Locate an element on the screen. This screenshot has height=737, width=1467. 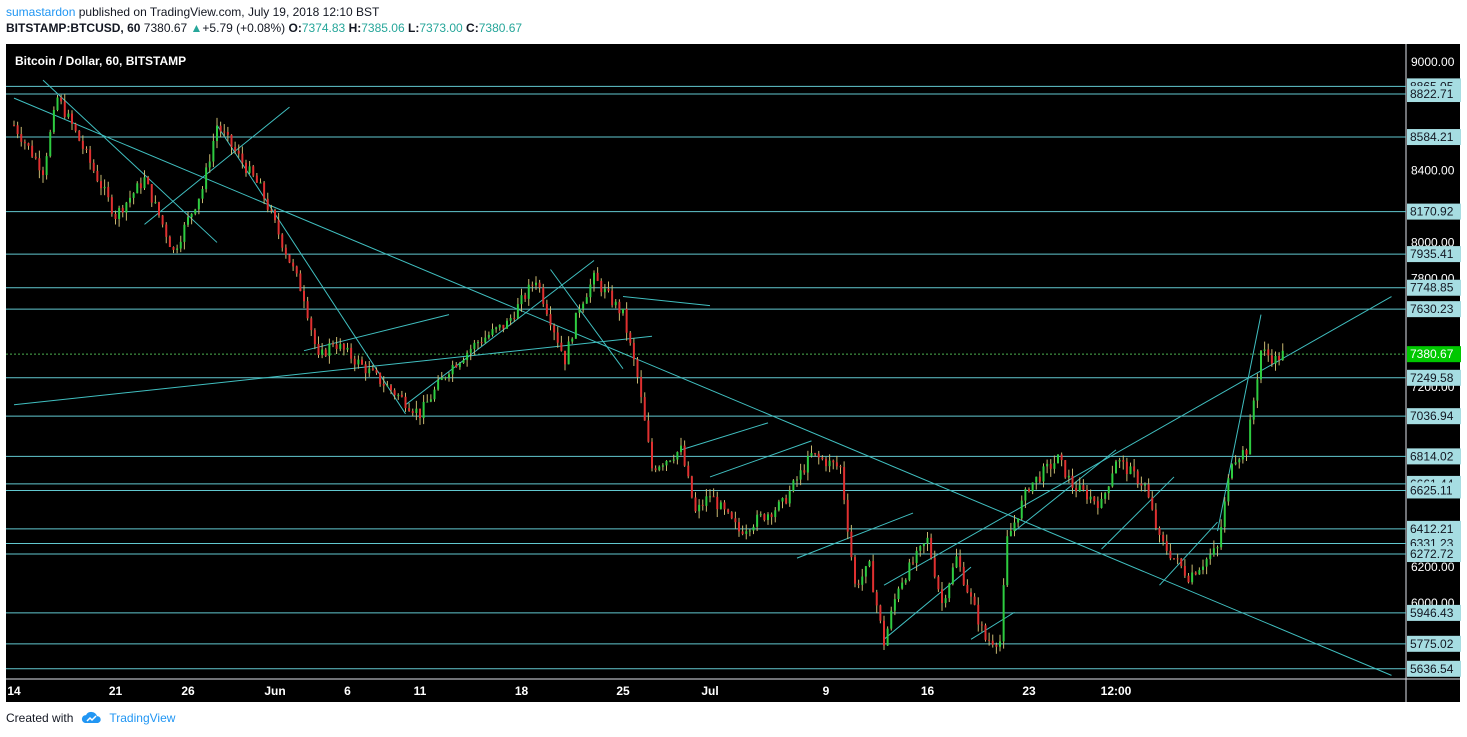
x-tick-label: 26 is located at coordinates (188, 691).